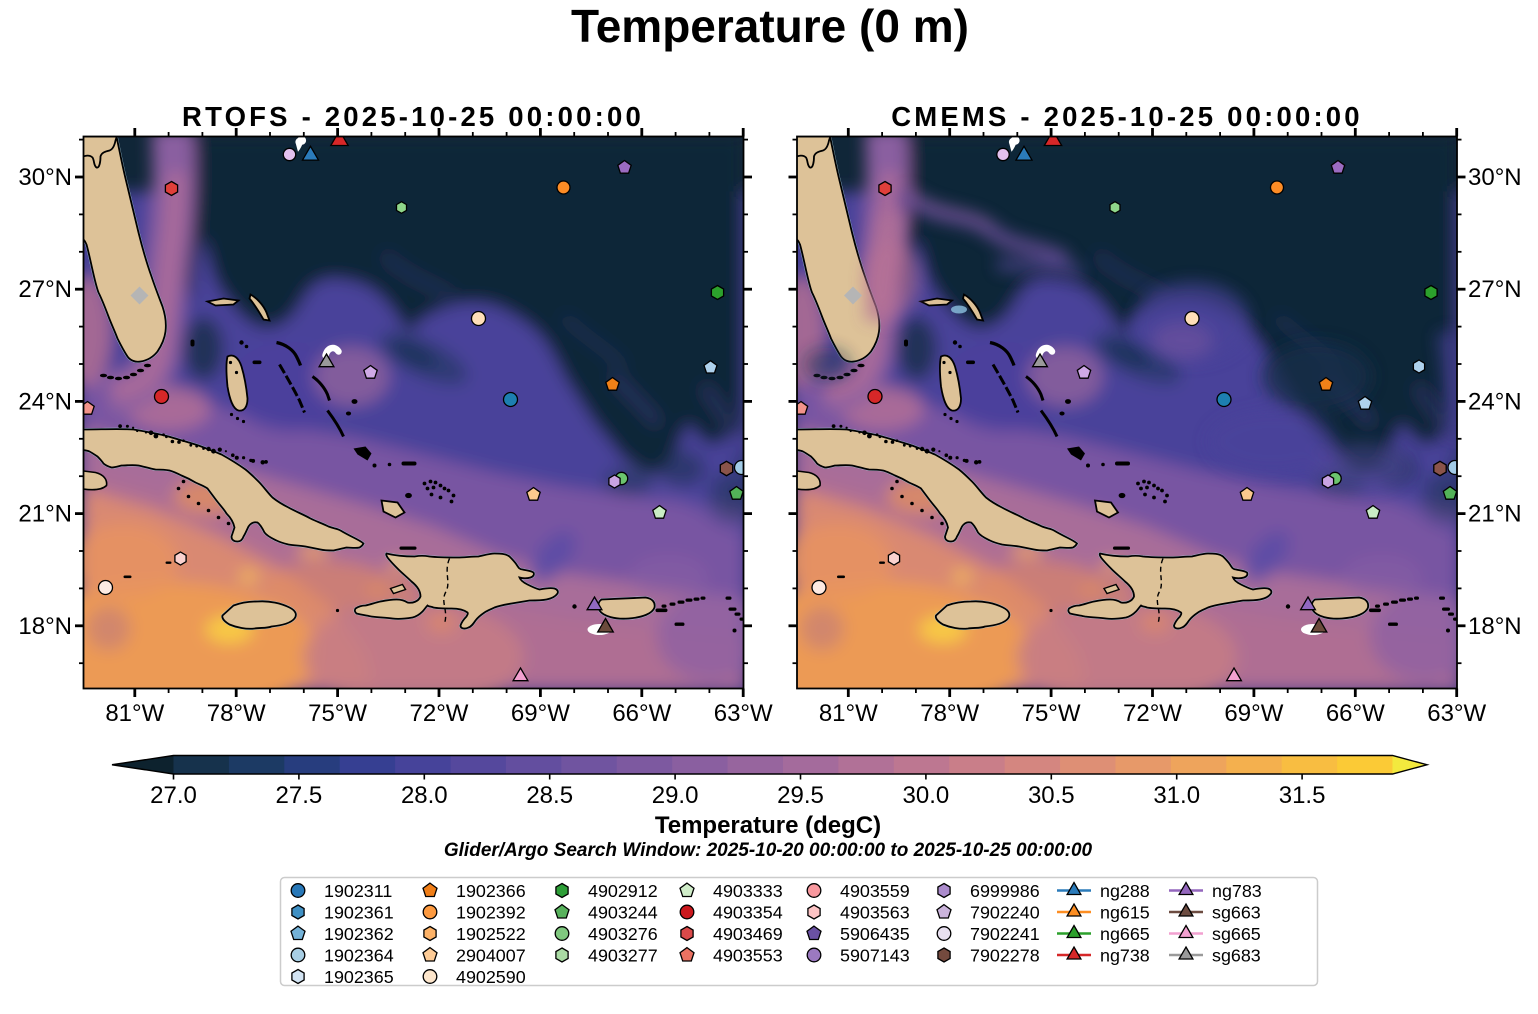 The height and width of the screenshot is (1014, 1538). I want to click on svg-text: sg665, so click(1236, 934).